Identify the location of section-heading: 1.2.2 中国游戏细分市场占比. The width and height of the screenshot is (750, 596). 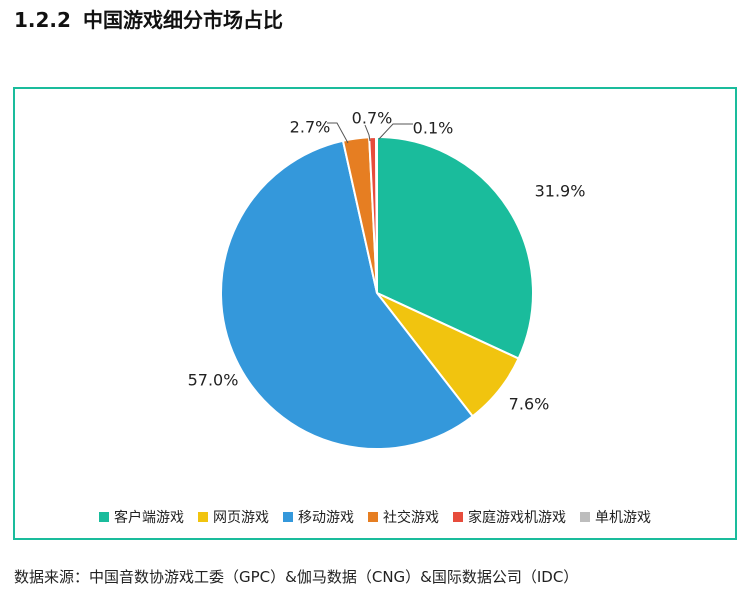
(148, 20).